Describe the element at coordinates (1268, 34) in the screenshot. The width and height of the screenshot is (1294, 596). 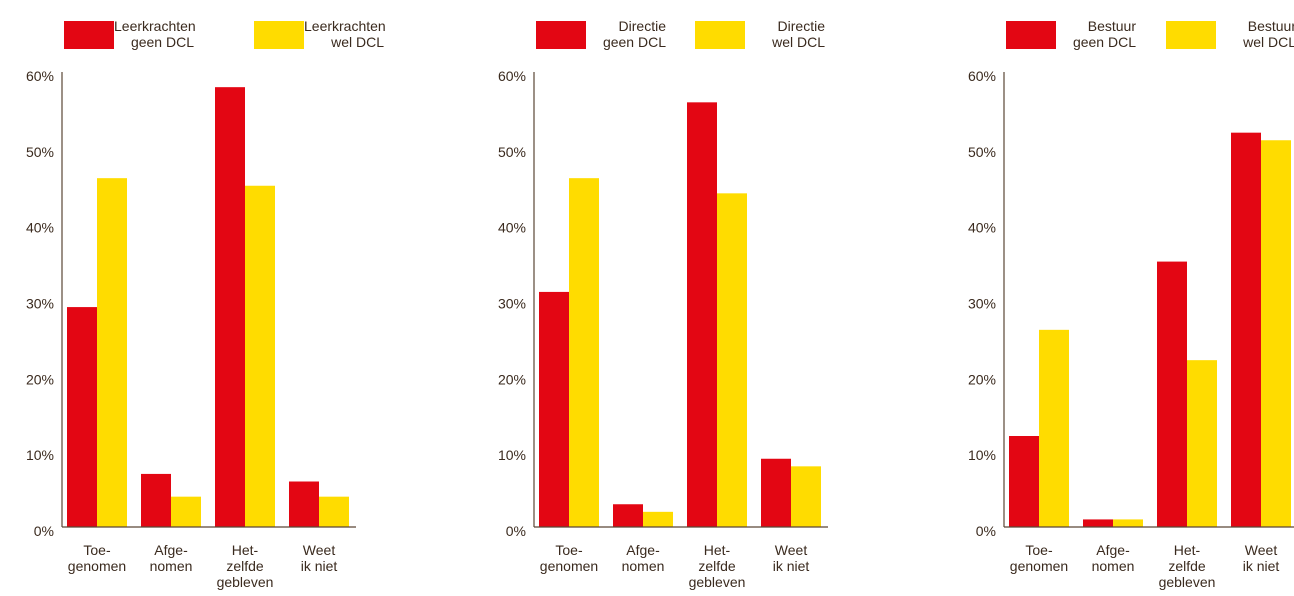
I see `legend-label-wel: Bestuur wel DCL` at that location.